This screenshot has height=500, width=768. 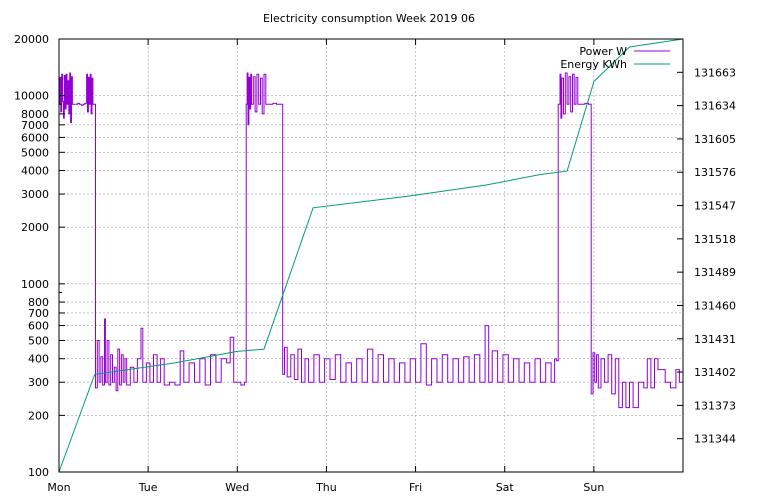 I want to click on y-tick-label-left: 300, so click(x=38, y=382).